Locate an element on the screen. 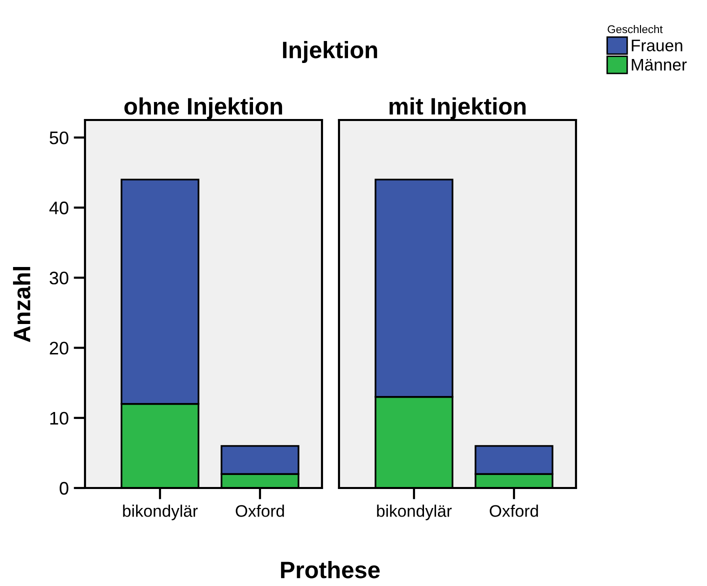 This screenshot has width=707, height=586. legend-title: Geschlecht is located at coordinates (635, 29).